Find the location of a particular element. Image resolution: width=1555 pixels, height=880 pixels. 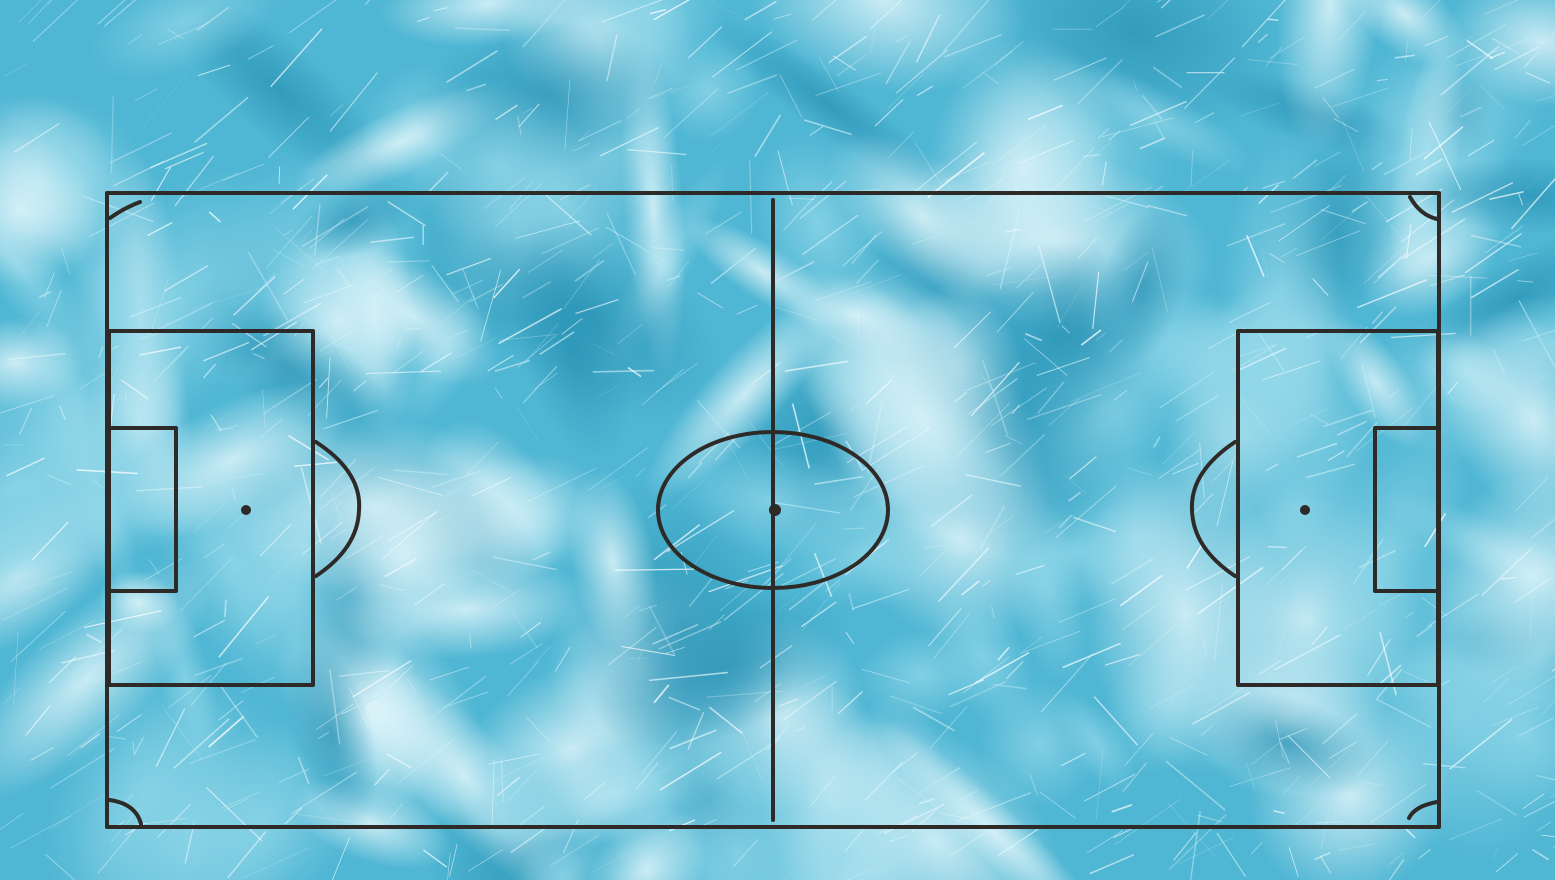

left-goal-area is located at coordinates (142, 509).